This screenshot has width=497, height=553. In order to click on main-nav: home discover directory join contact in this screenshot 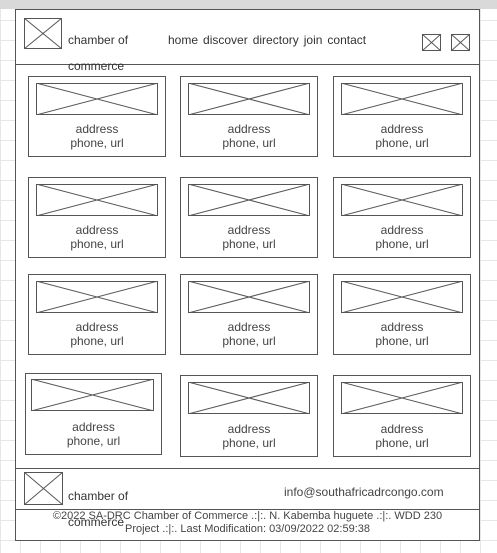, I will do `click(267, 40)`.